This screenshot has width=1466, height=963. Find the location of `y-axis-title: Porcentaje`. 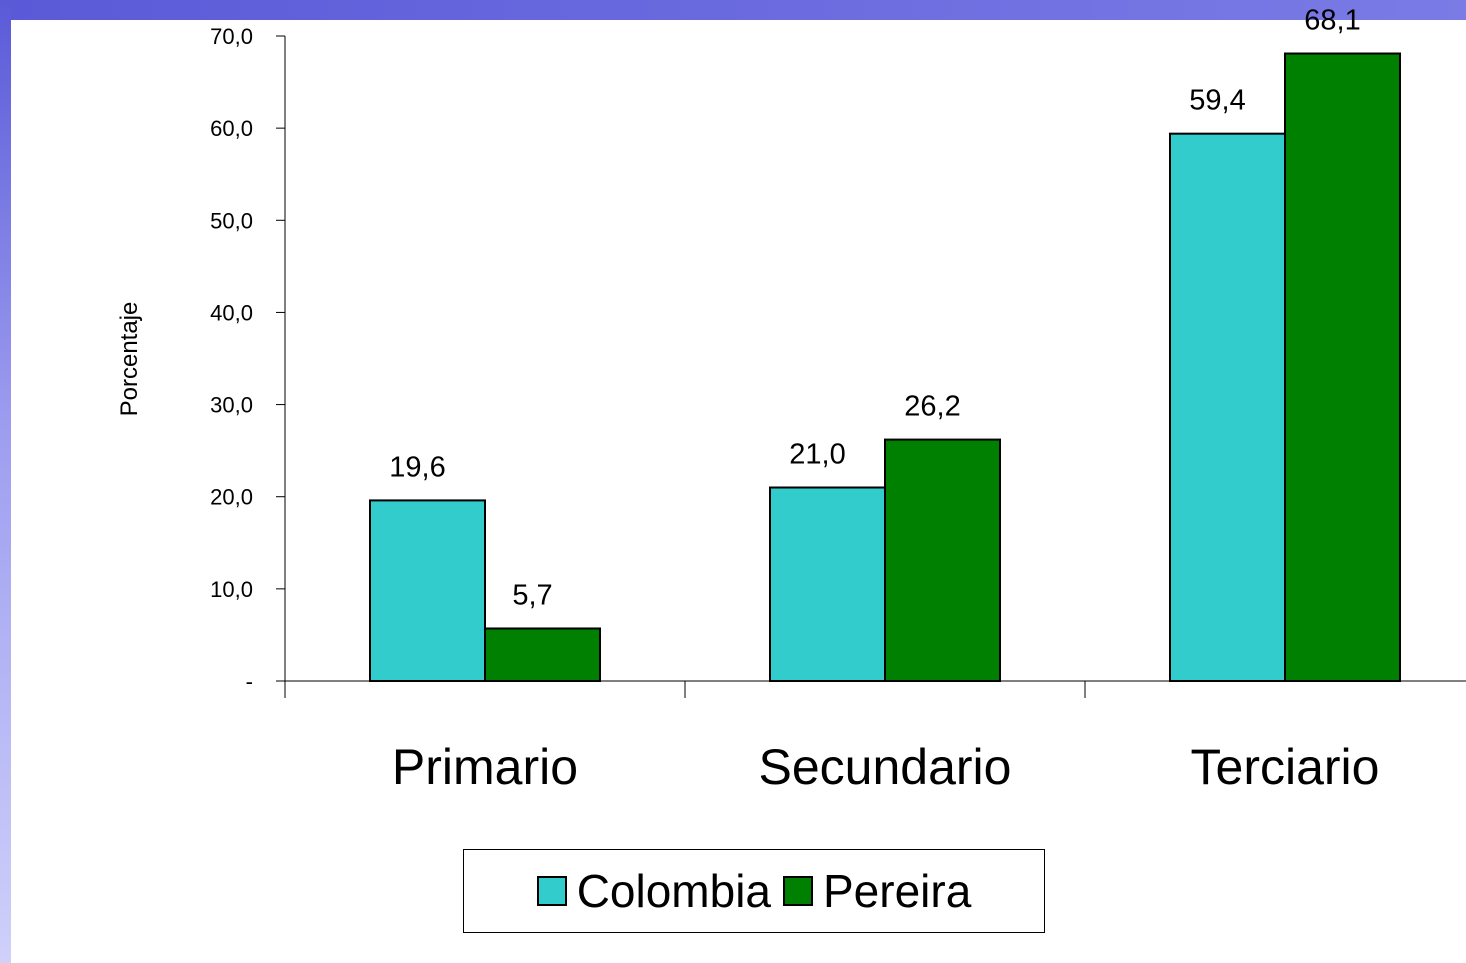

y-axis-title: Porcentaje is located at coordinates (129, 359).